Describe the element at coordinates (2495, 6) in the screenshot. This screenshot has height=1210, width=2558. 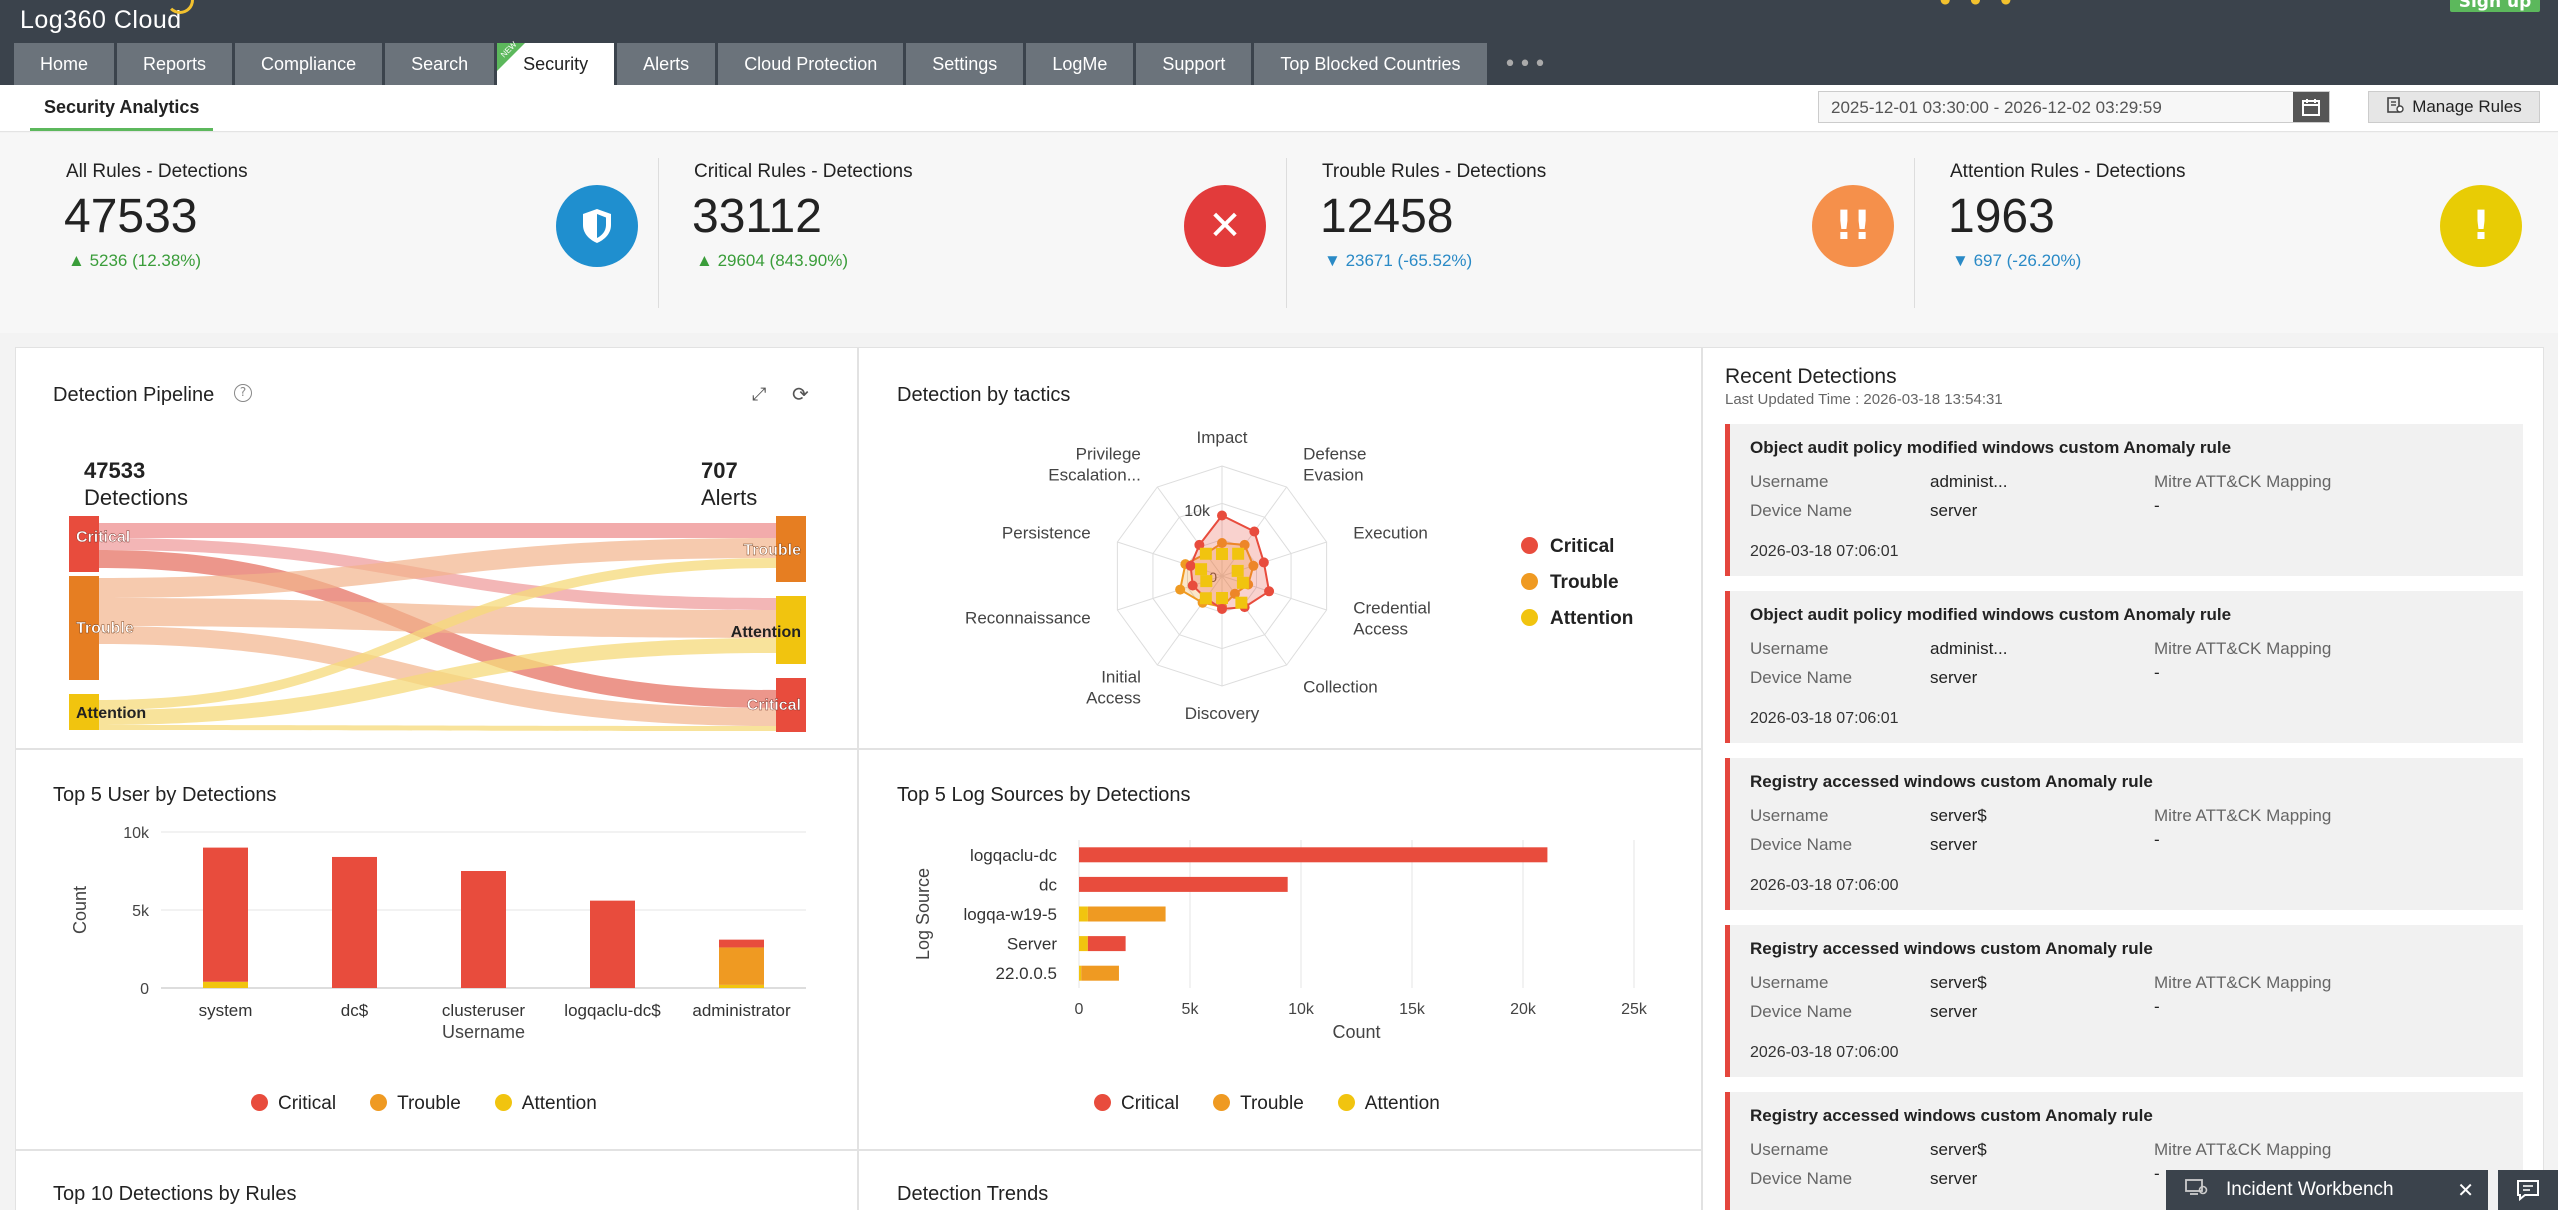
I see `signup-button: Sign up` at that location.